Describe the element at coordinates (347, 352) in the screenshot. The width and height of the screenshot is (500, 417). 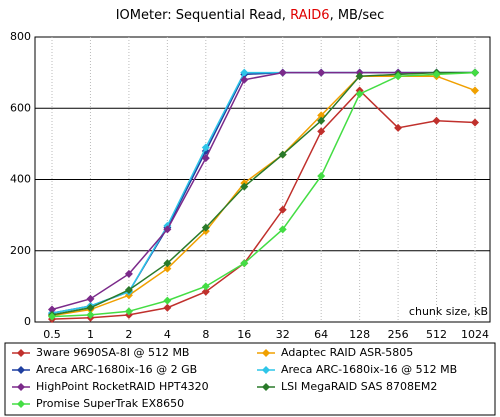
I see `legend-label: Adaptec RAID ASR-5805` at that location.